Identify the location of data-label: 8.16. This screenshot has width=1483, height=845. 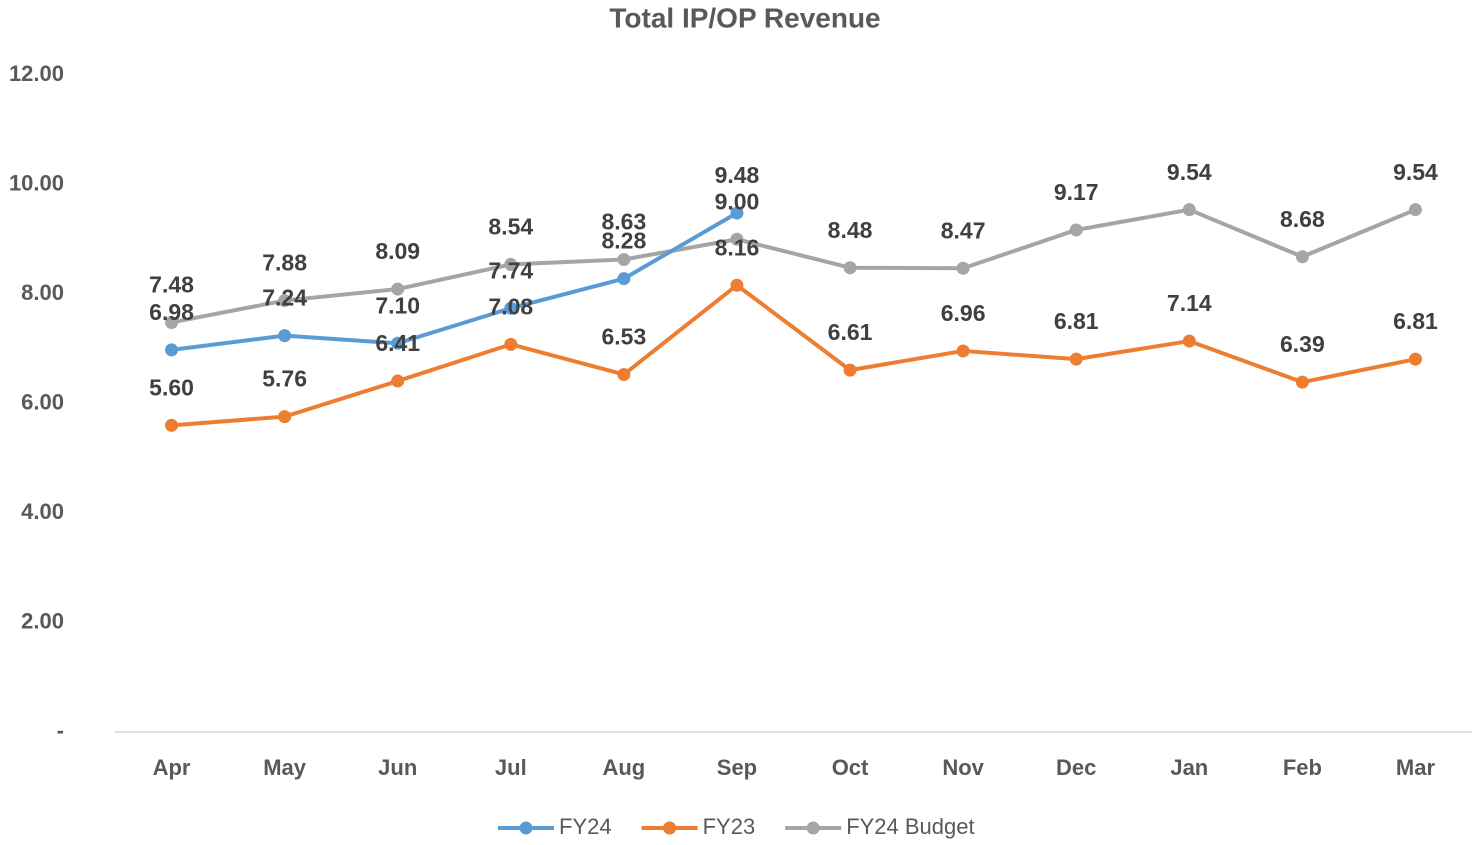
(737, 247).